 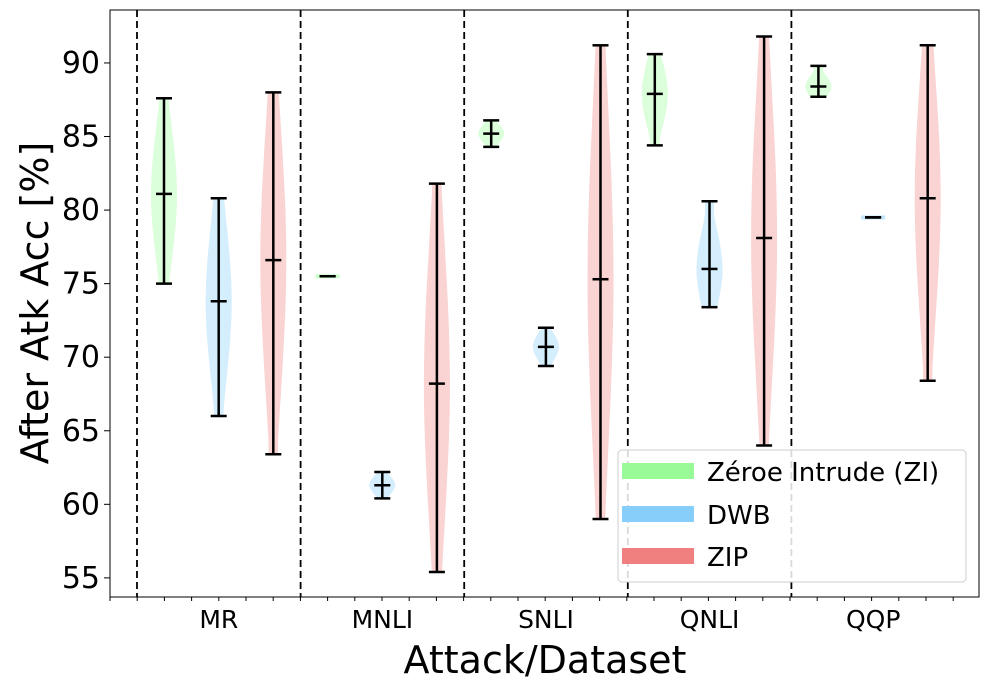 I want to click on legend-label-dwb: DWB, so click(x=739, y=516).